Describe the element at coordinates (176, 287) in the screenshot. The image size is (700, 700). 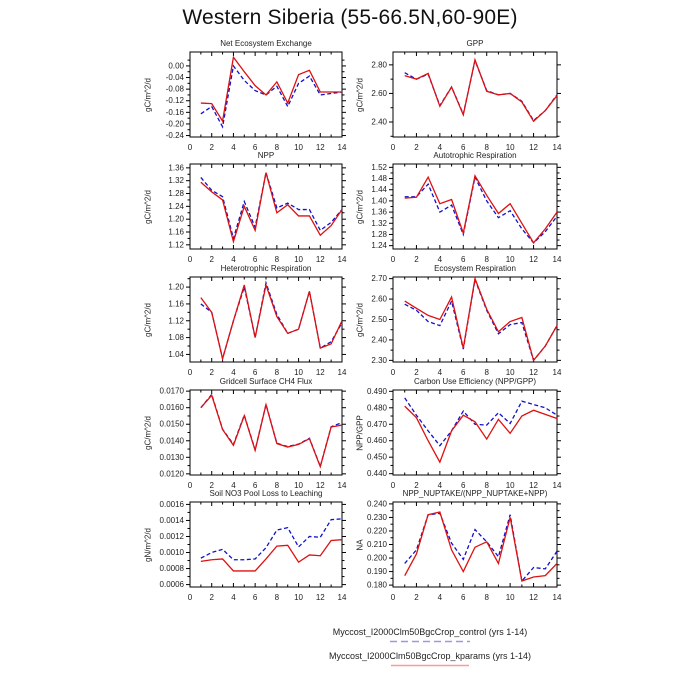
I see `y-tick-label: 1.20` at that location.